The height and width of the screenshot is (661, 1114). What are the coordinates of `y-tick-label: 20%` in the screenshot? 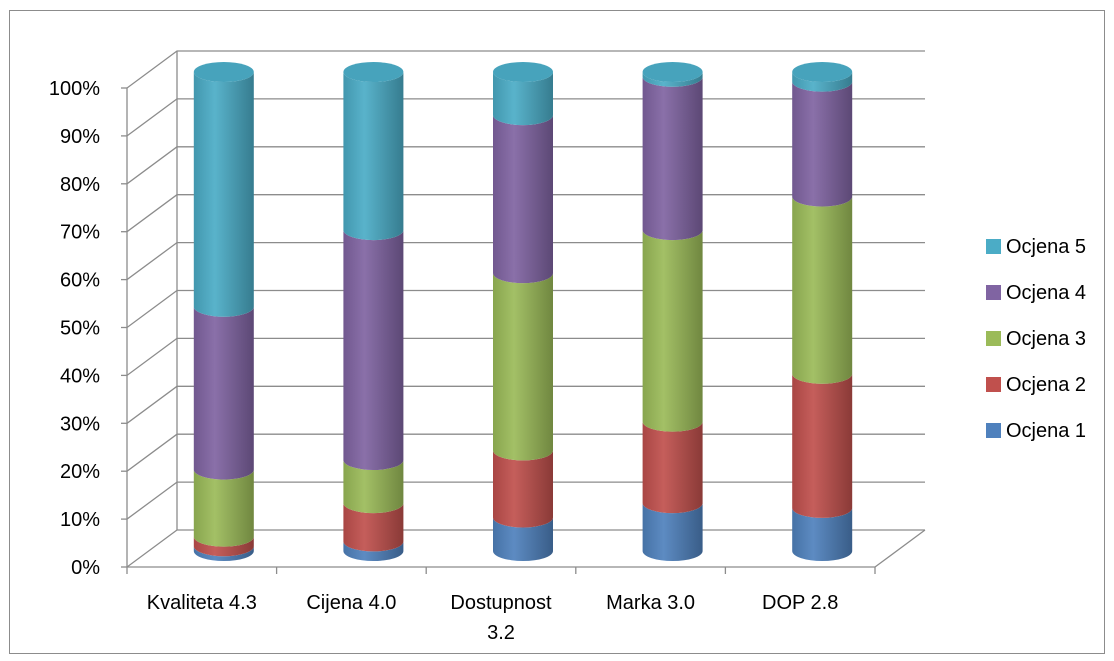 It's located at (80, 472).